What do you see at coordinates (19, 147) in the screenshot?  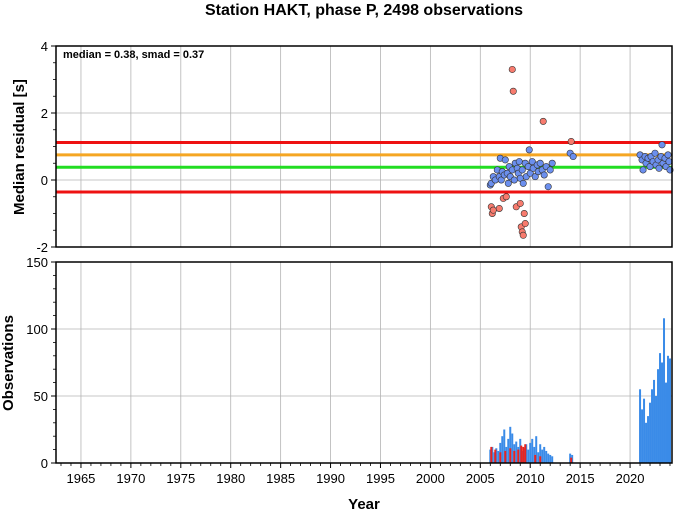 I see `residual-y-axis-label: Median residual [s]` at bounding box center [19, 147].